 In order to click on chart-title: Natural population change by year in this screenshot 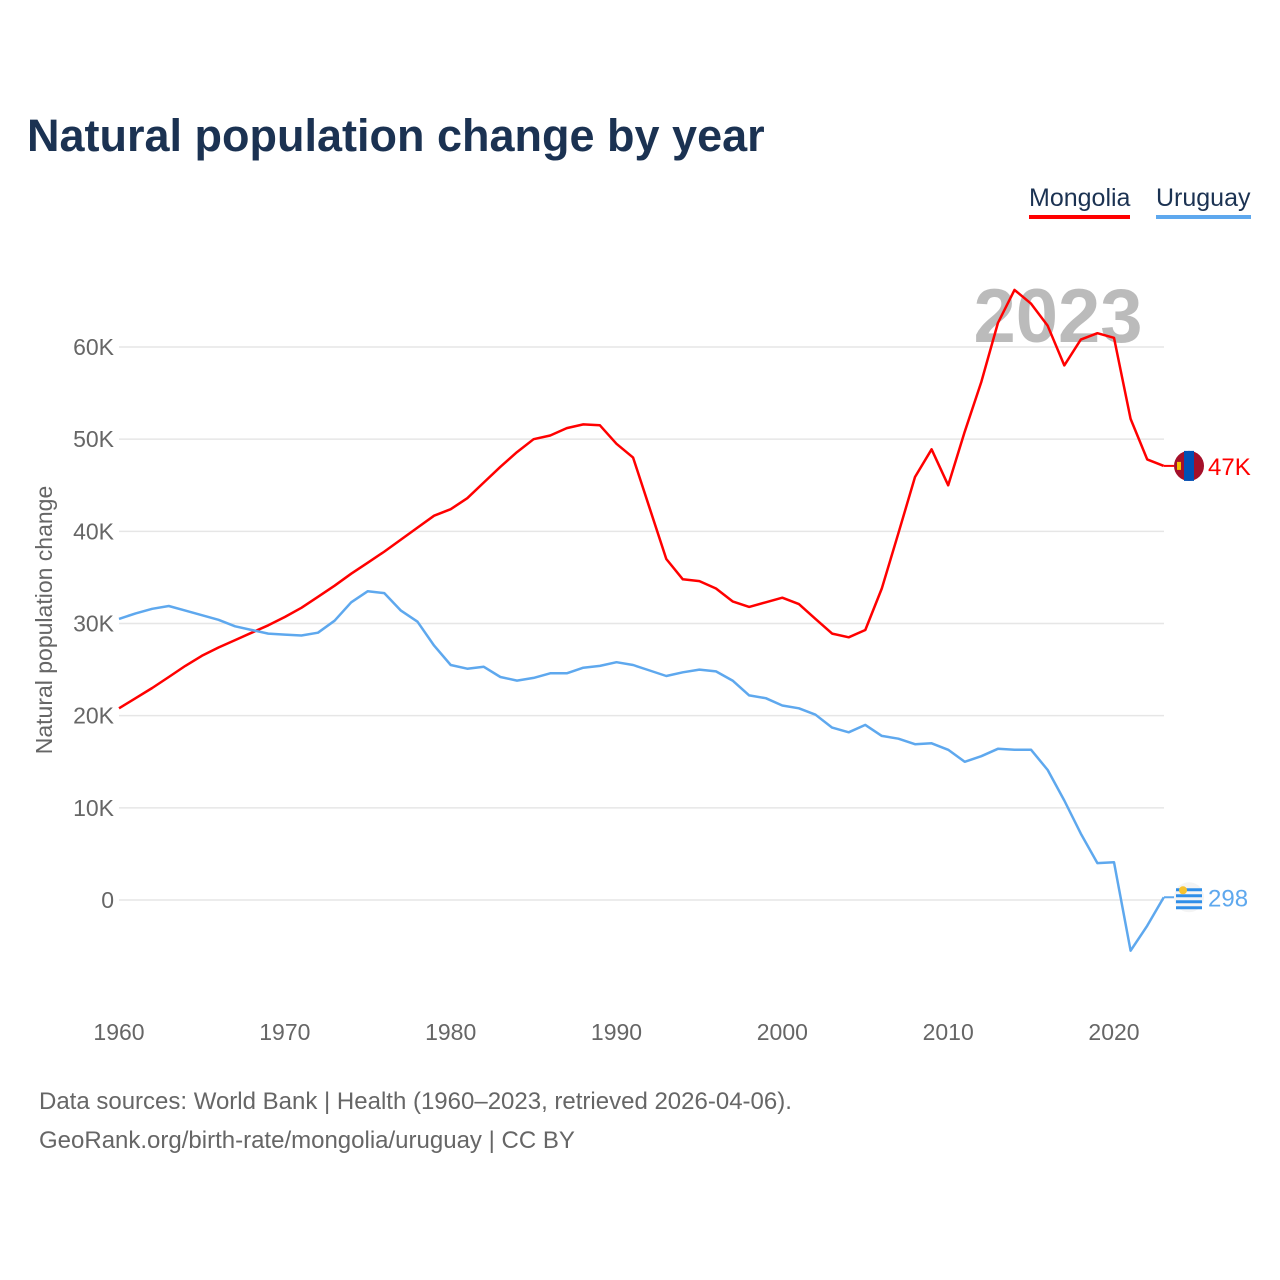, I will do `click(396, 135)`.